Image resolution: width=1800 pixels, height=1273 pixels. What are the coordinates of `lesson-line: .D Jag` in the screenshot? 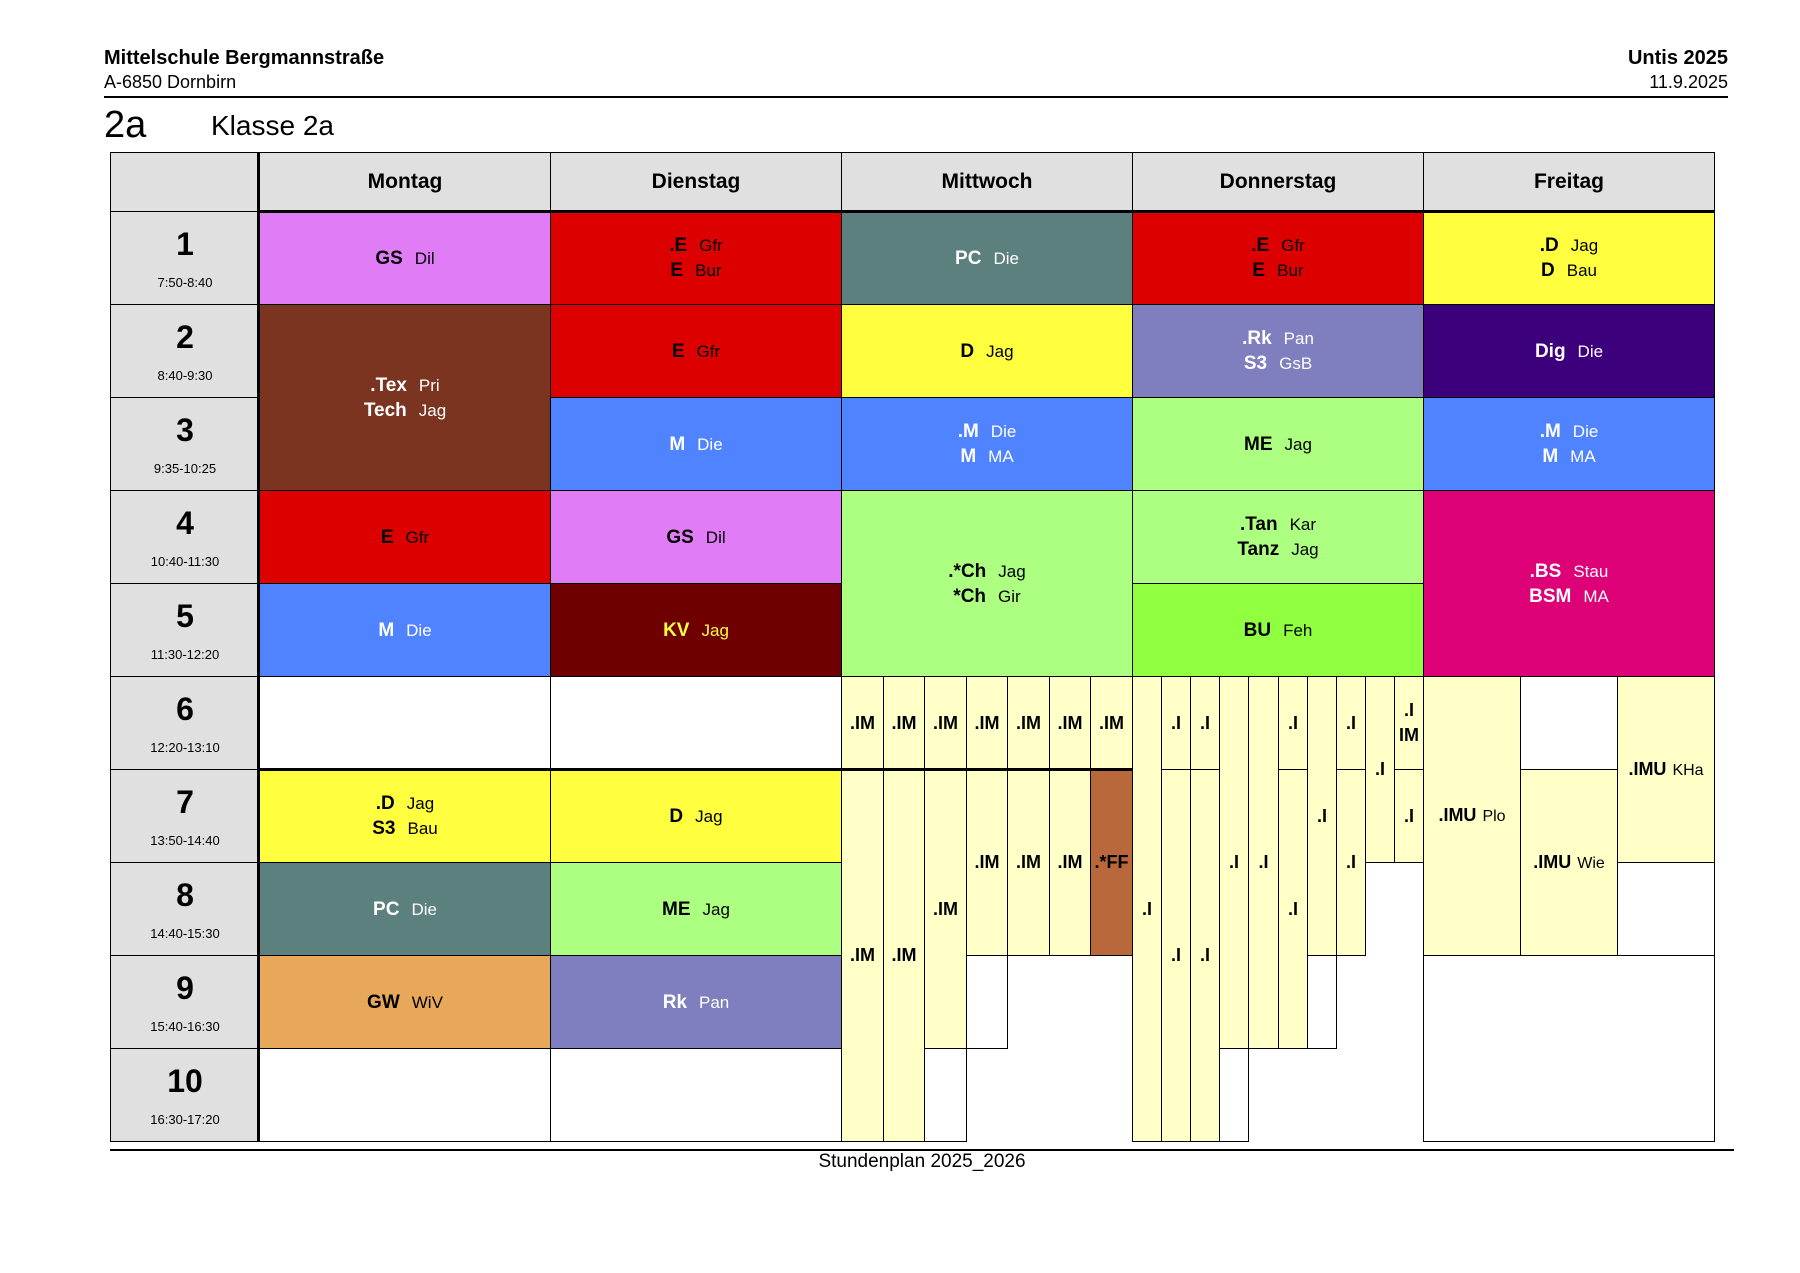 It's located at (1569, 245).